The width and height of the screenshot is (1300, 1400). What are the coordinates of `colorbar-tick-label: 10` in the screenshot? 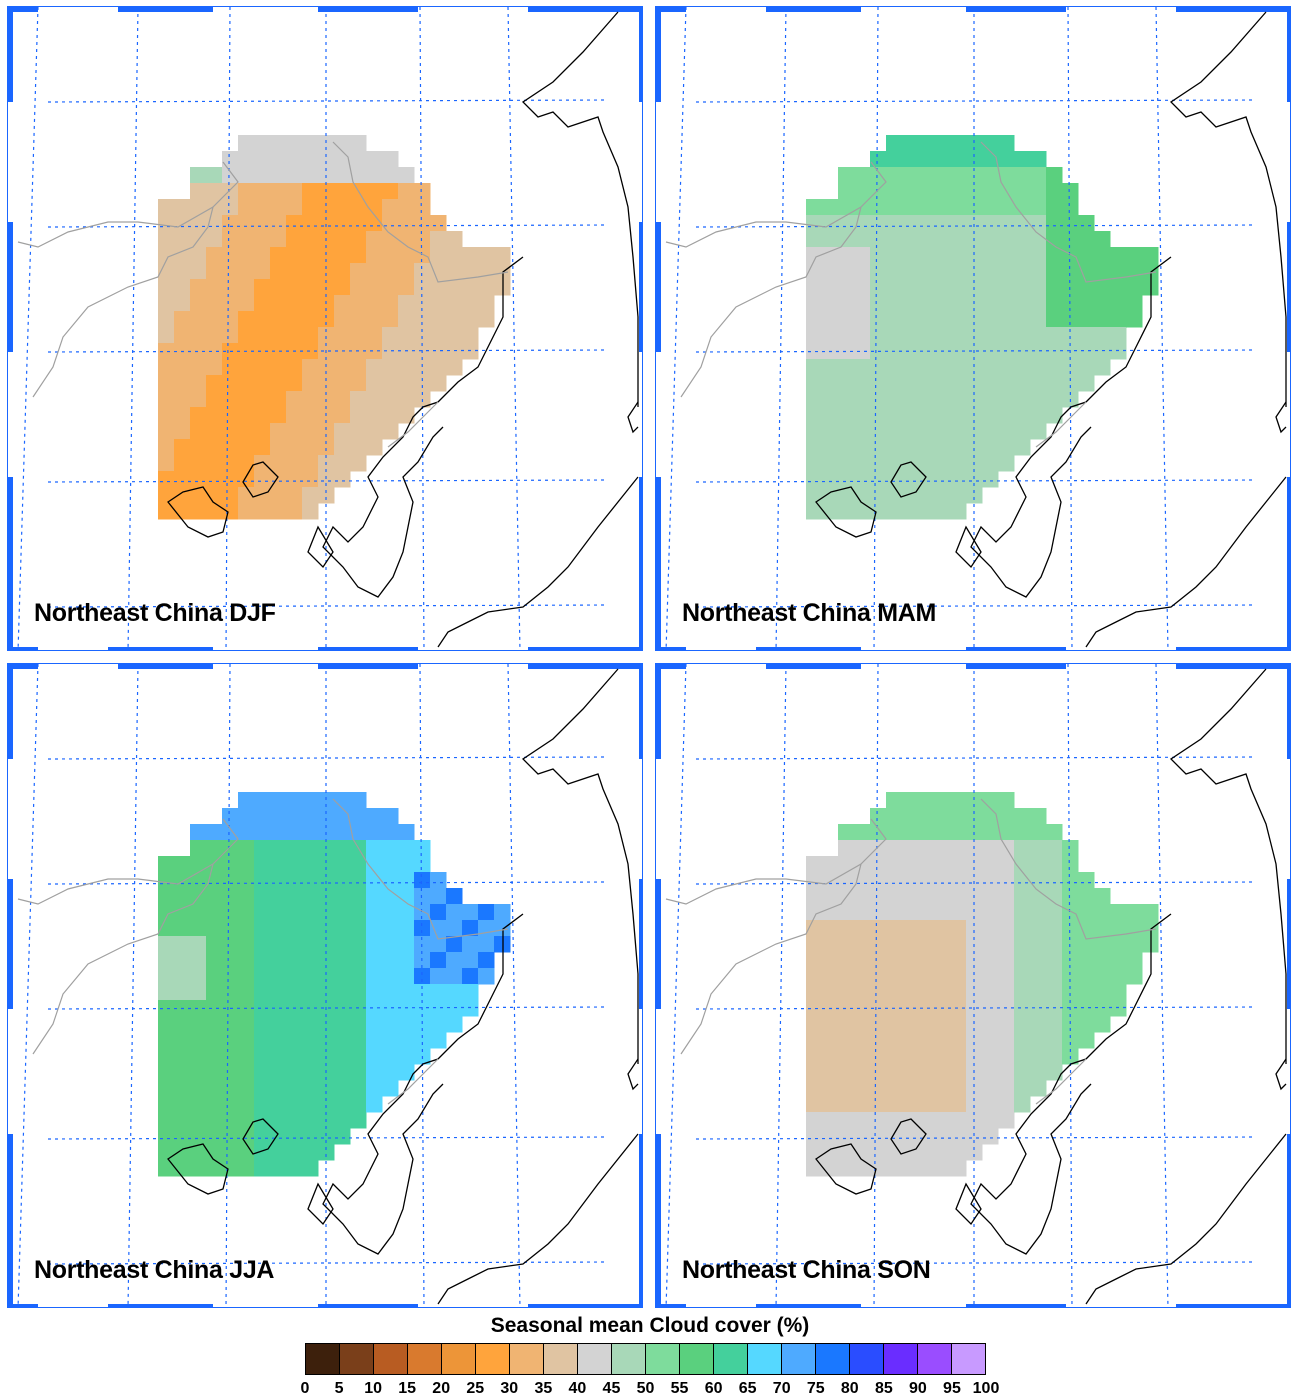 It's located at (373, 1388).